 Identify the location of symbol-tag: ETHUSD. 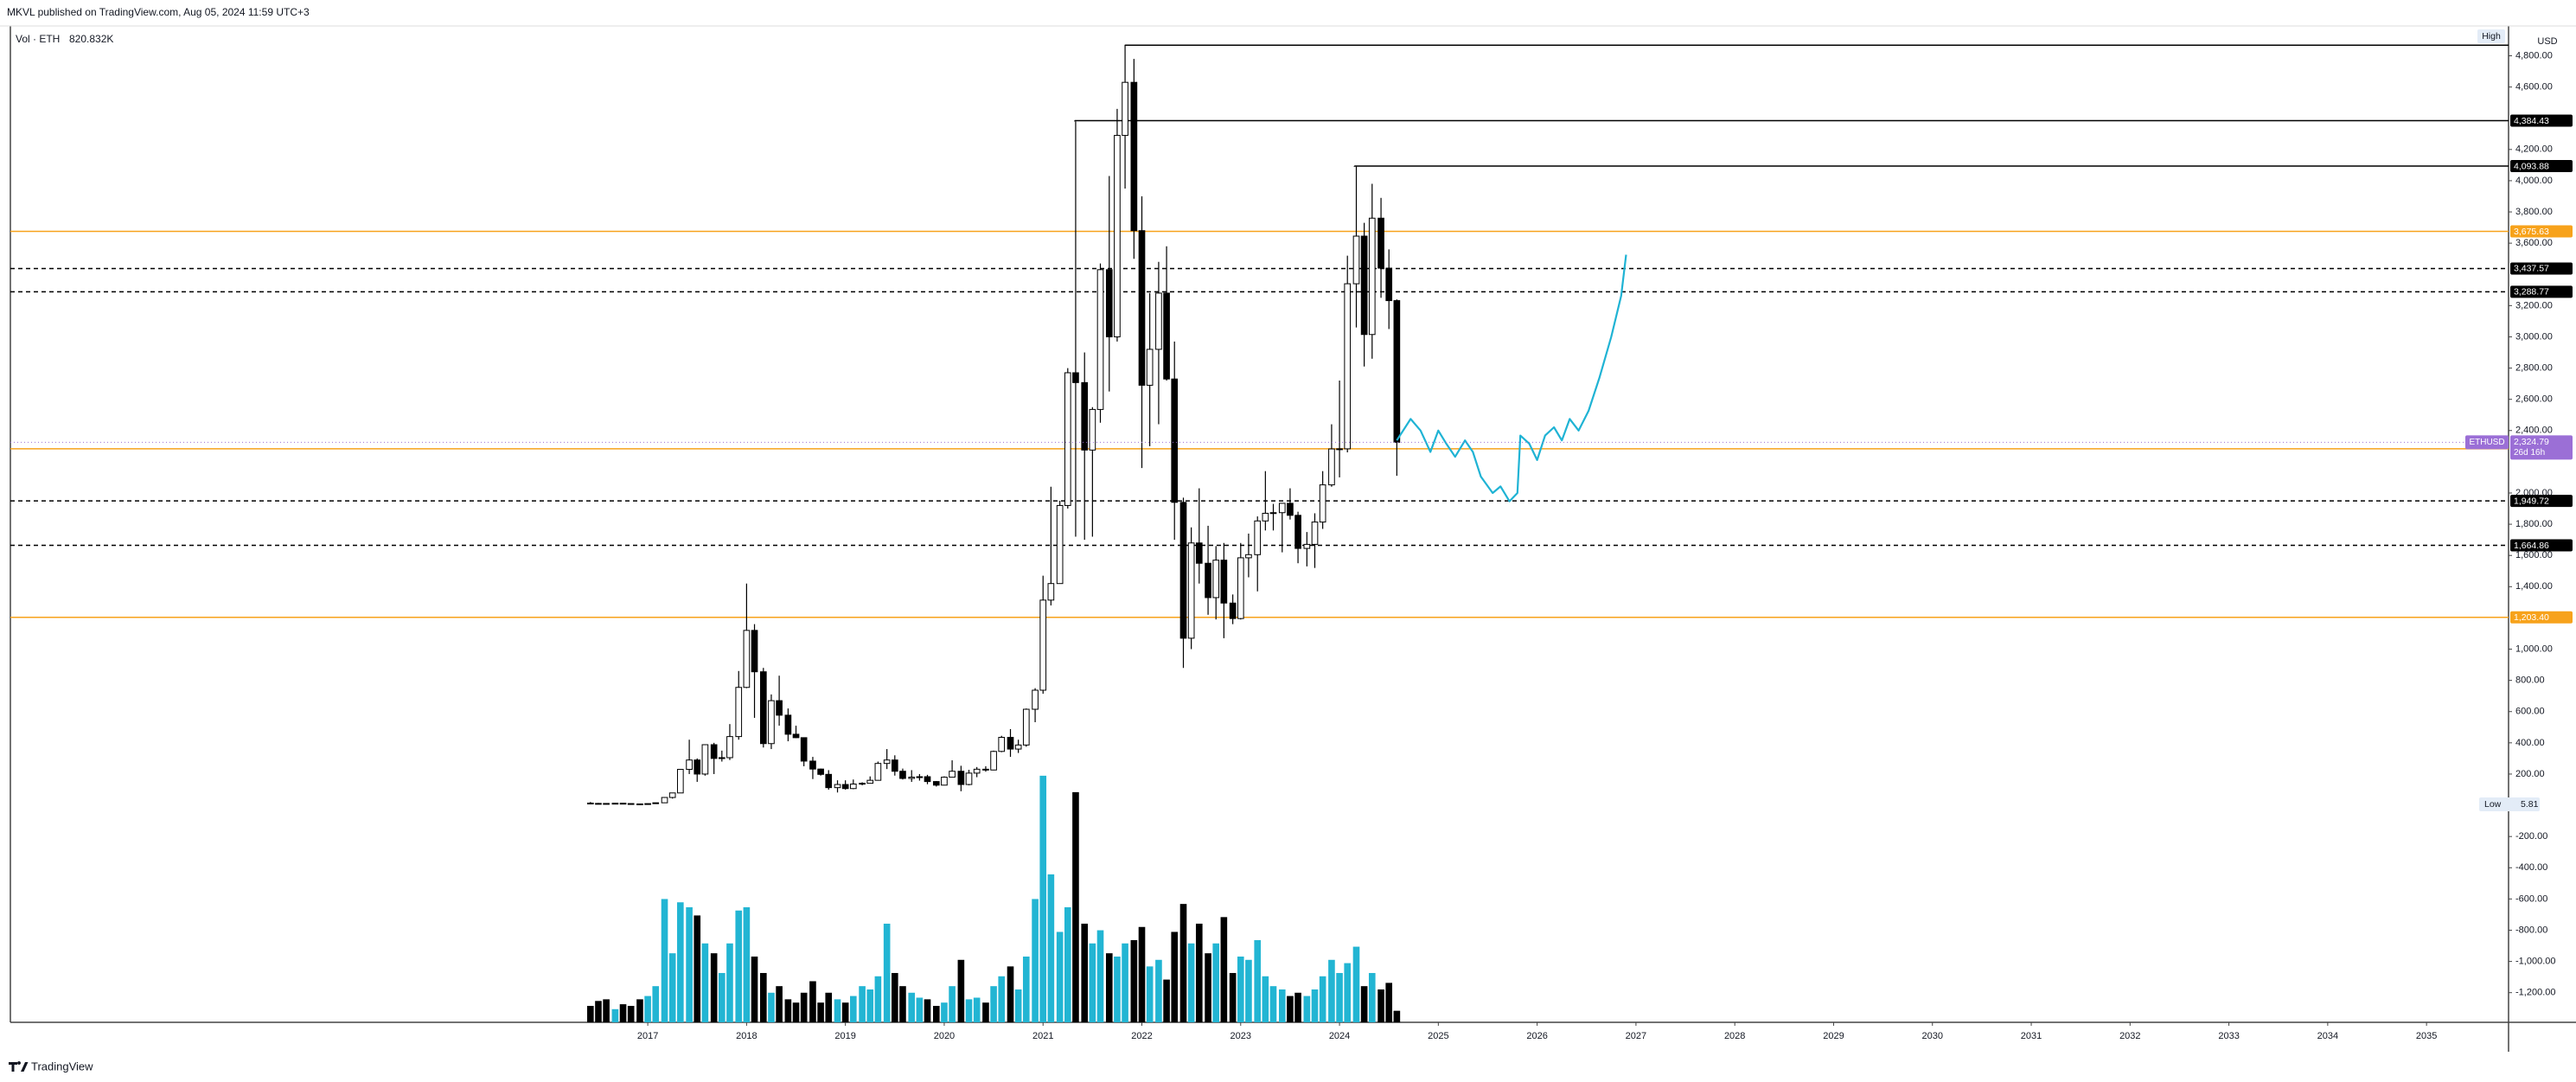
(2487, 442).